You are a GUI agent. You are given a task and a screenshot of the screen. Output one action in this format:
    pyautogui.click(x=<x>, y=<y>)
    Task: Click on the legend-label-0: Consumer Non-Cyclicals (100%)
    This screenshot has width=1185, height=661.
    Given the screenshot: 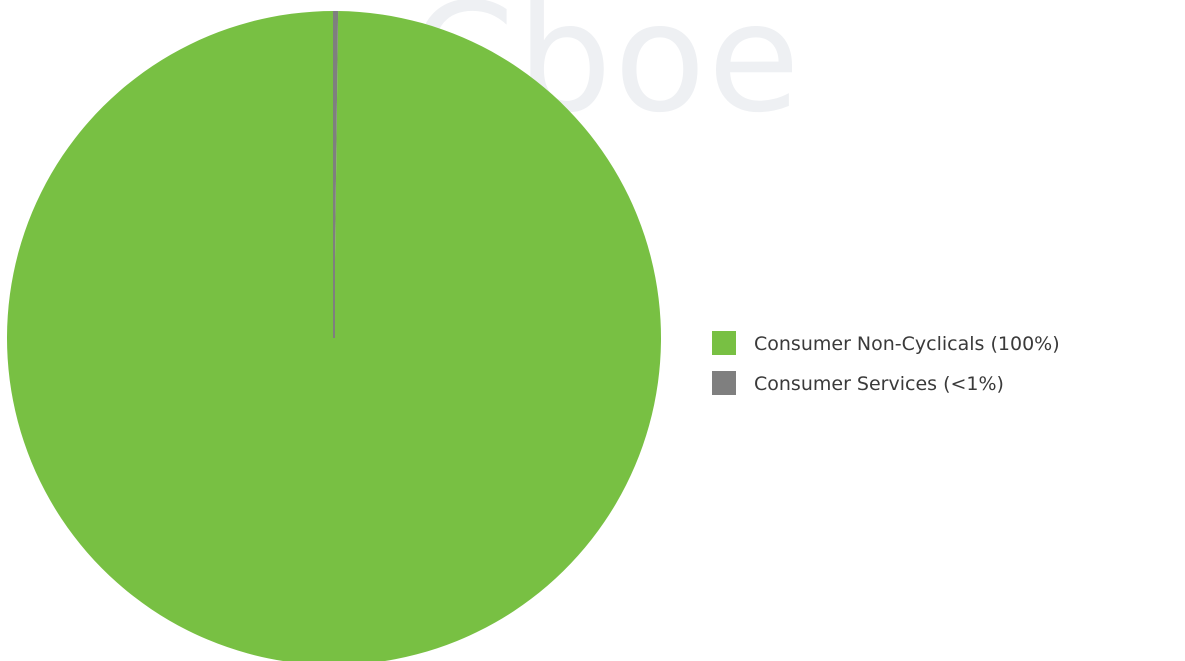 What is the action you would take?
    pyautogui.click(x=907, y=344)
    